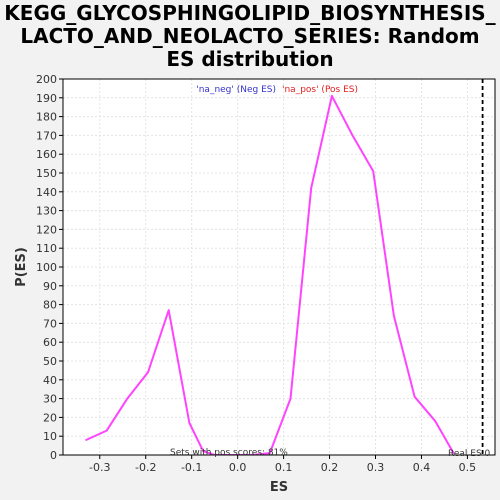  Describe the element at coordinates (50, 361) in the screenshot. I see `y-tick-label: 50` at that location.